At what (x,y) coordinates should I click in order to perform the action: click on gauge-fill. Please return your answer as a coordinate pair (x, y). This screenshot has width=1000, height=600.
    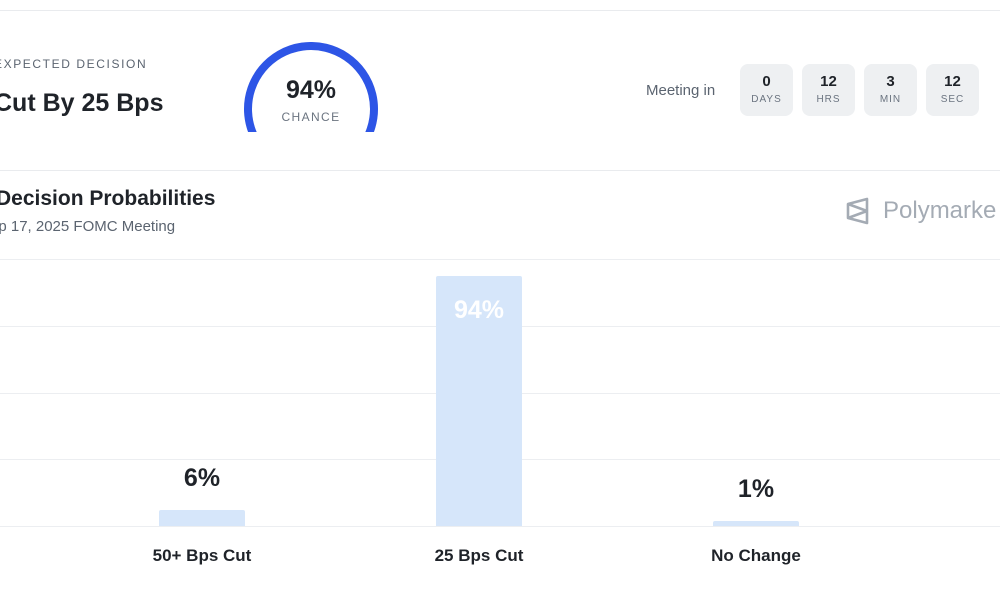
    Looking at the image, I should click on (311, 87).